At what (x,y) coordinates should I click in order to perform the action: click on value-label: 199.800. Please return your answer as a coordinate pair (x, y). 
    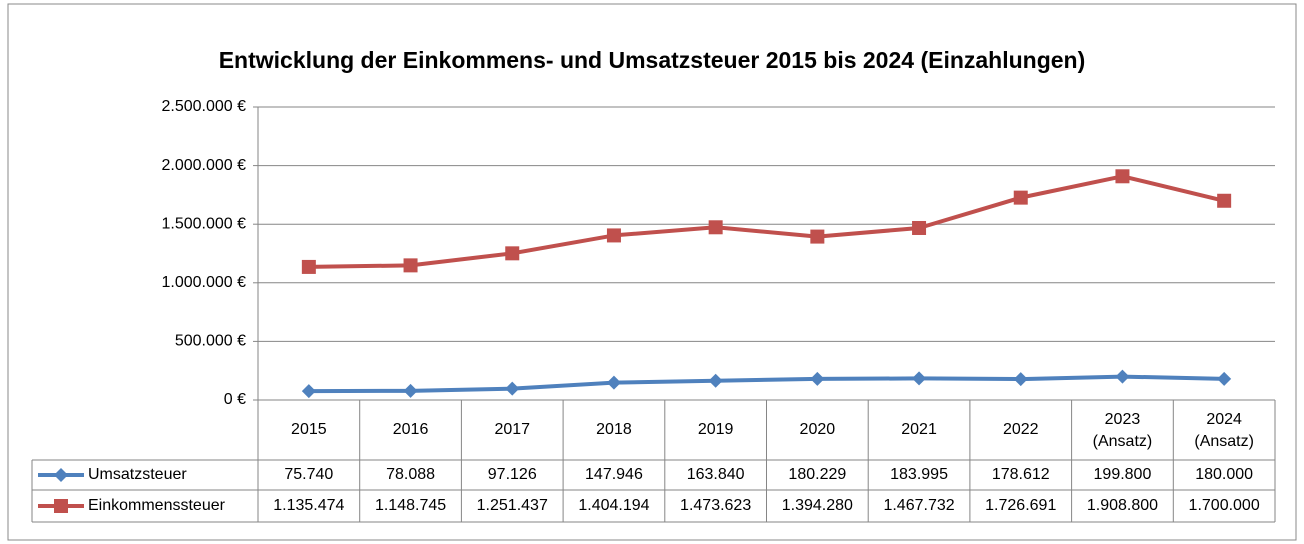
    Looking at the image, I should click on (1123, 474).